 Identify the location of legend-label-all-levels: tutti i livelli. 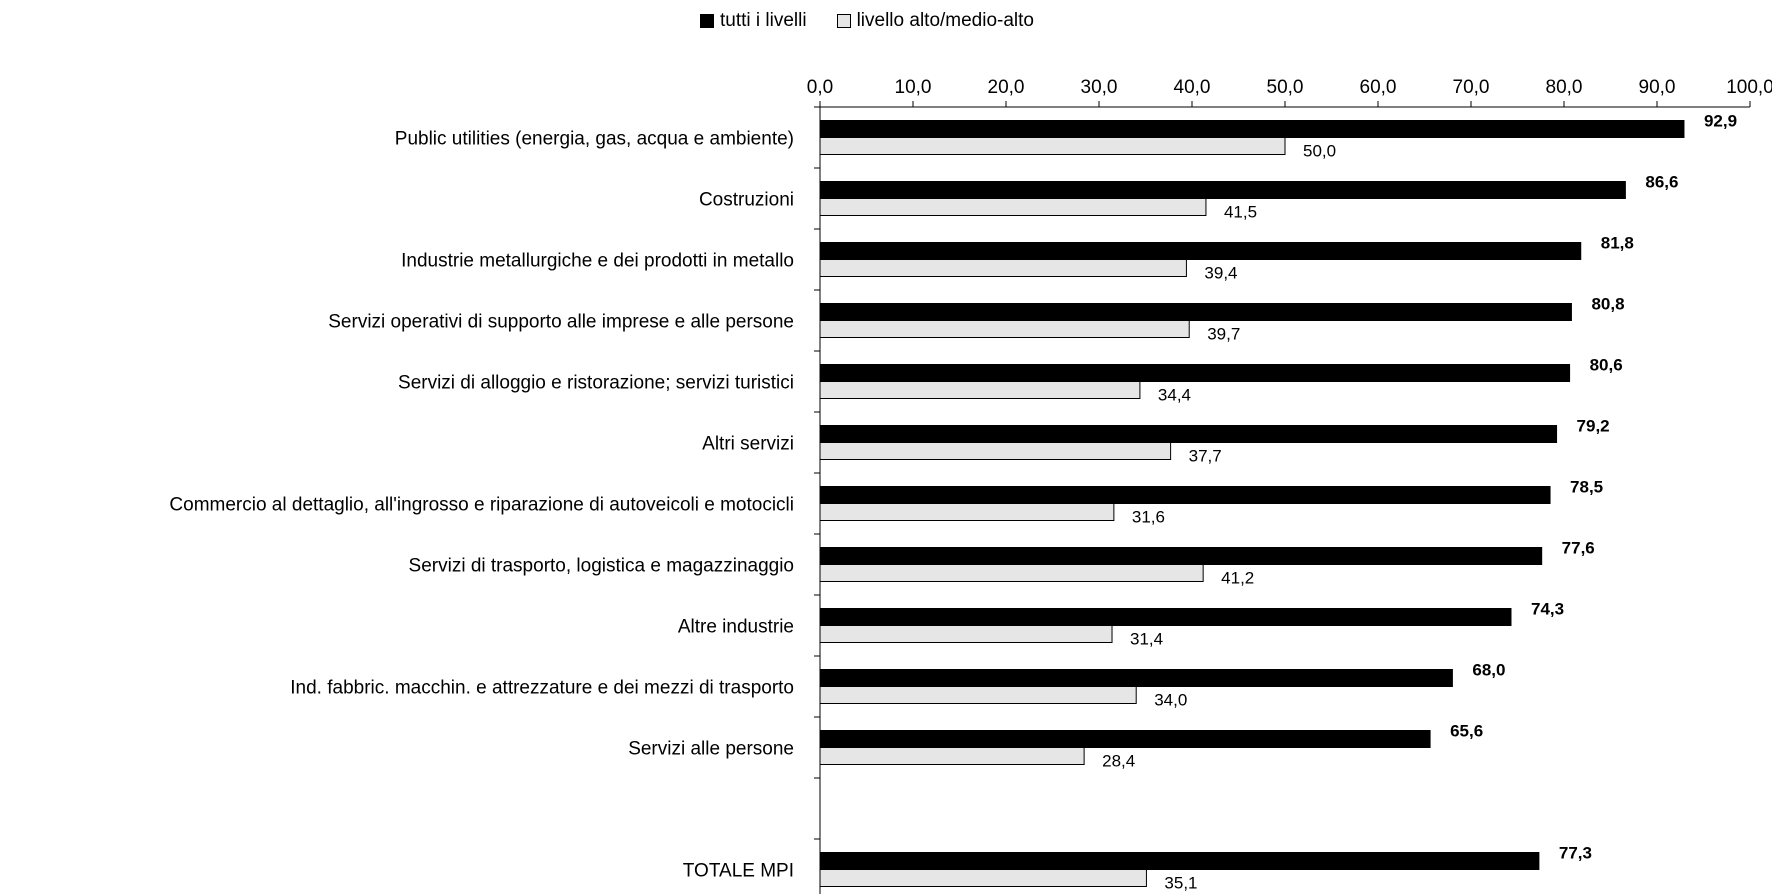
(763, 20).